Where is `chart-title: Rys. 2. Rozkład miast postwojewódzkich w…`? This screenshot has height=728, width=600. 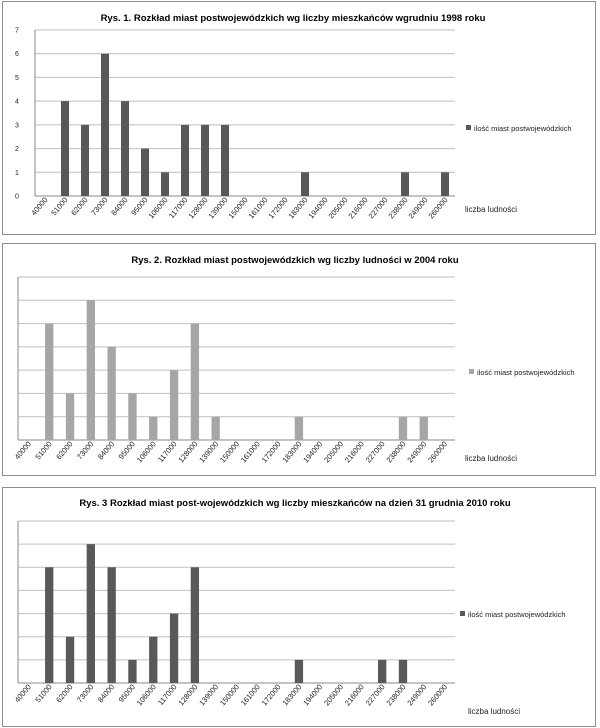 chart-title: Rys. 2. Rozkład miast postwojewódzkich w… is located at coordinates (295, 260).